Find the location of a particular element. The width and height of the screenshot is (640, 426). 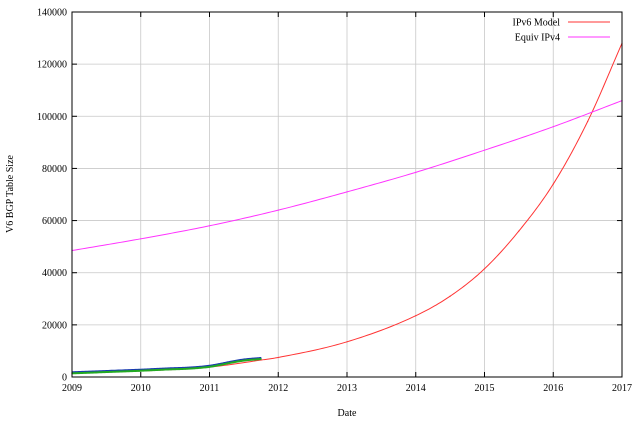

y-tick-label: 60000 is located at coordinates (54, 221).